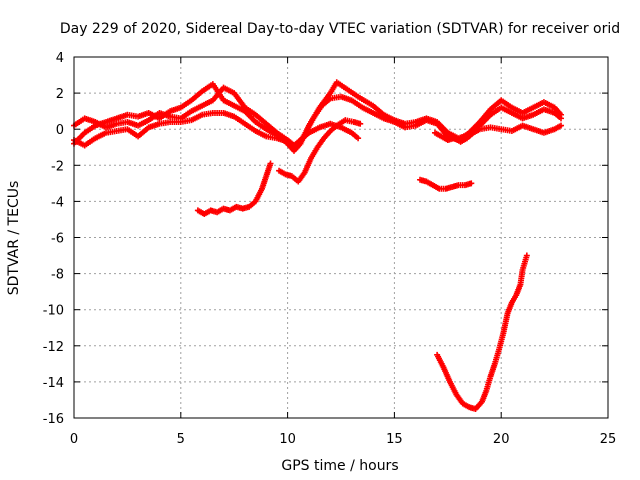  I want to click on x-tick-label: 5, so click(181, 439).